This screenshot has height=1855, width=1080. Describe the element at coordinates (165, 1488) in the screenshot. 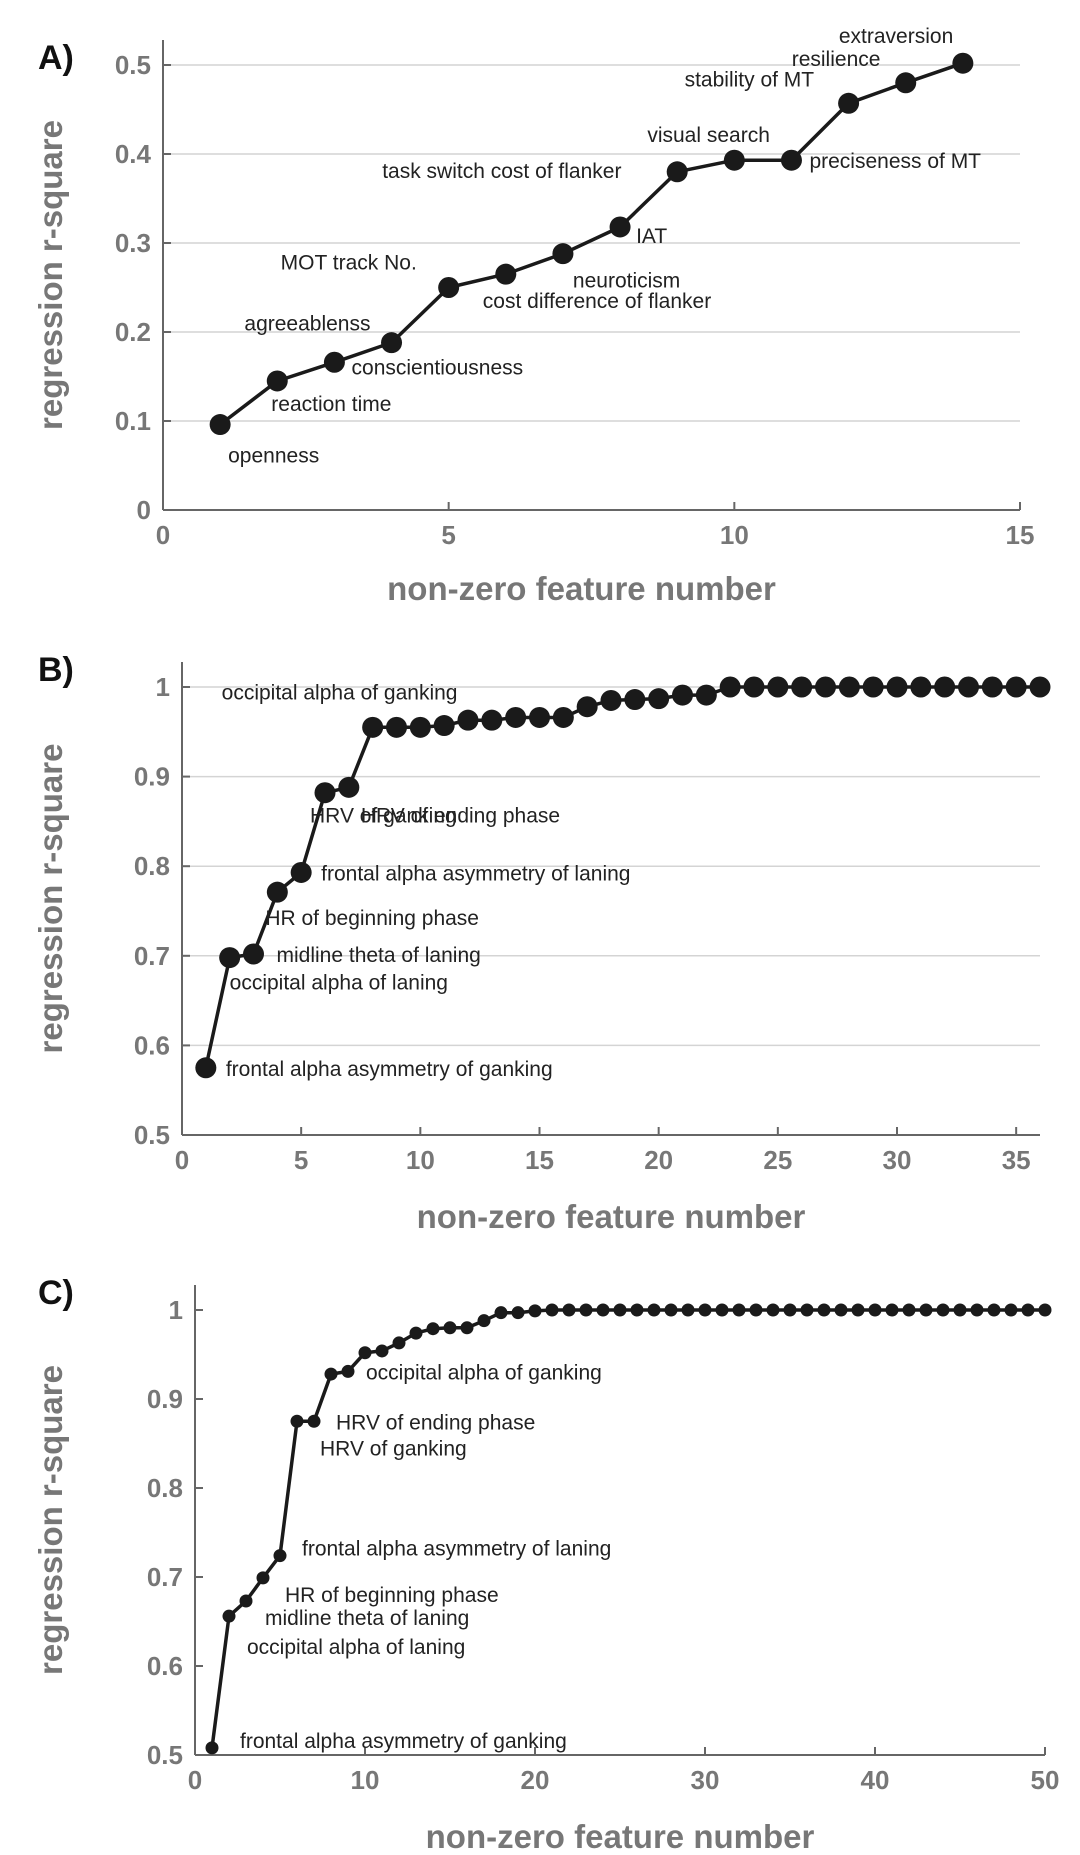

I see `y-tick-label: 0.8` at that location.